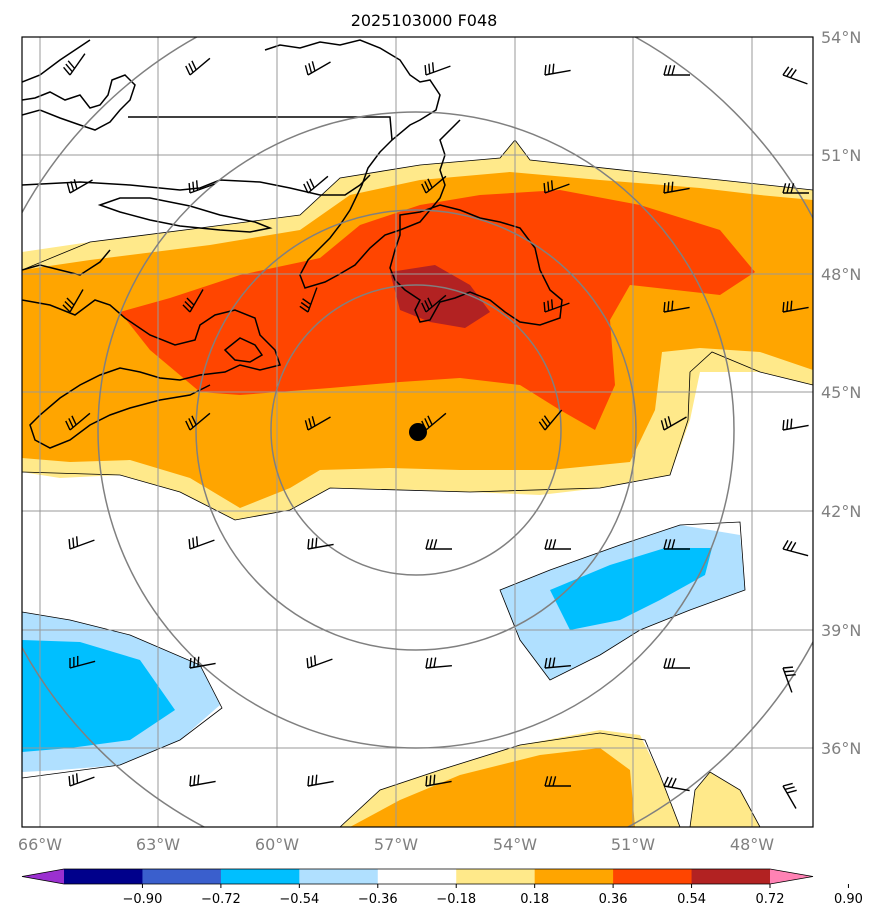 The height and width of the screenshot is (924, 883). Describe the element at coordinates (40, 844) in the screenshot. I see `lon-label: 66°W` at that location.